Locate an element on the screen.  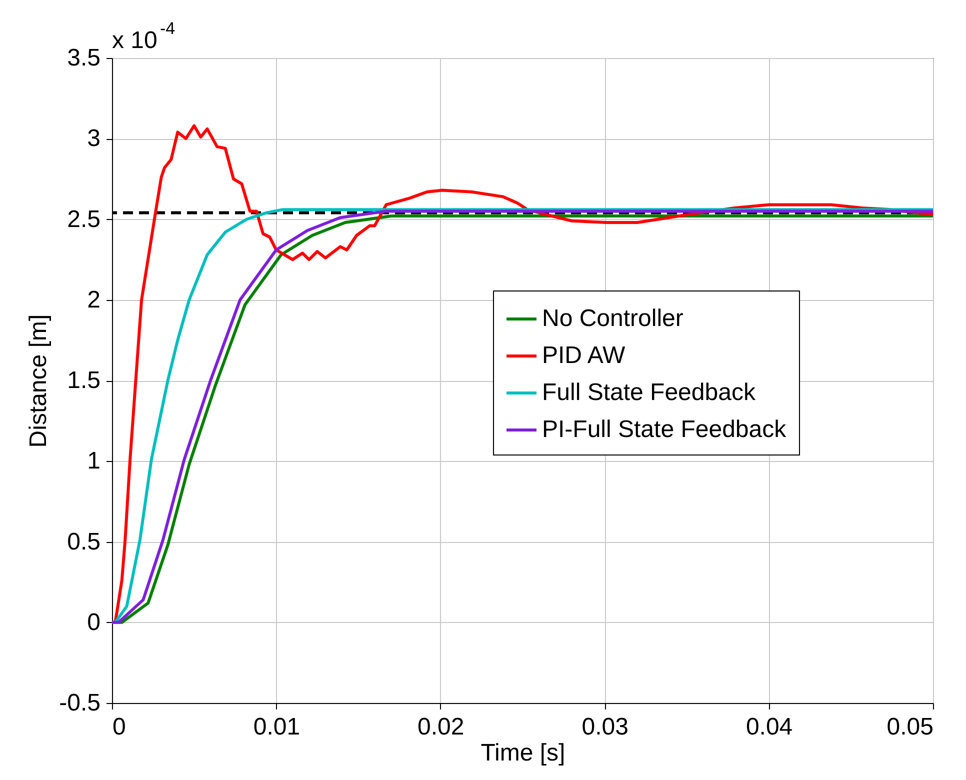
y-axis-title: Distance [m] is located at coordinates (38, 381).